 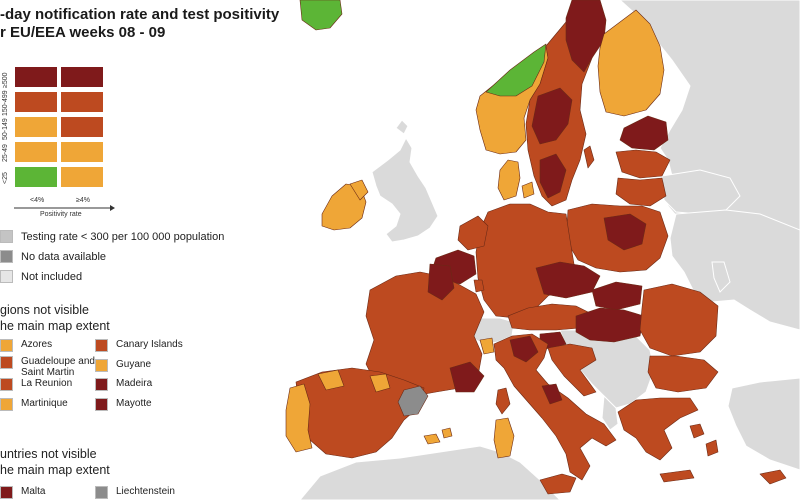 I want to click on country-item-malta: Malta, so click(x=22, y=492).